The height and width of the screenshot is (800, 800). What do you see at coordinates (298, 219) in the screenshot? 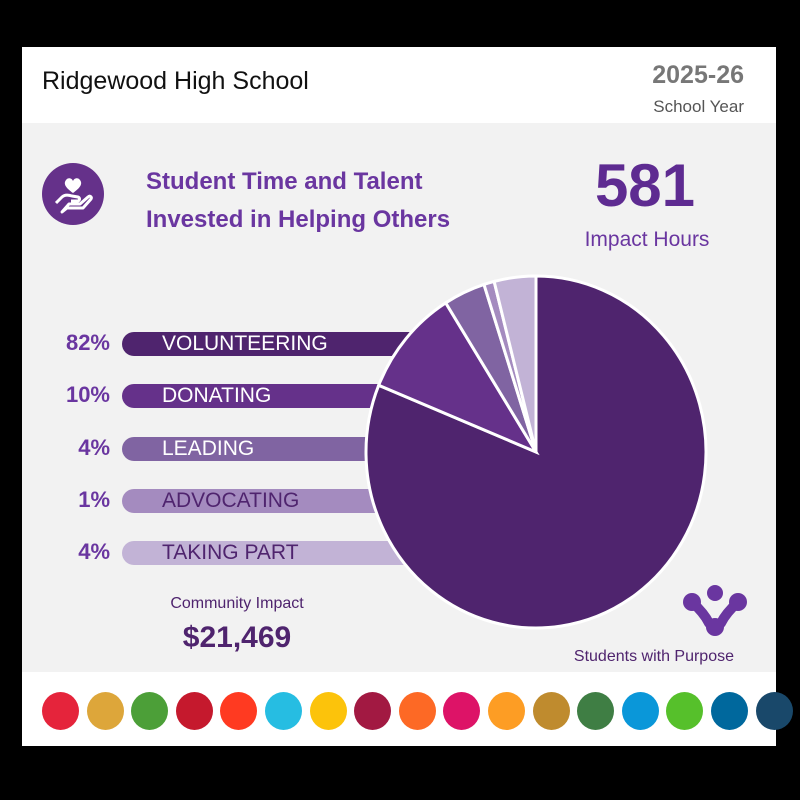
I see `headline-line-2: Invested in Helping Others` at bounding box center [298, 219].